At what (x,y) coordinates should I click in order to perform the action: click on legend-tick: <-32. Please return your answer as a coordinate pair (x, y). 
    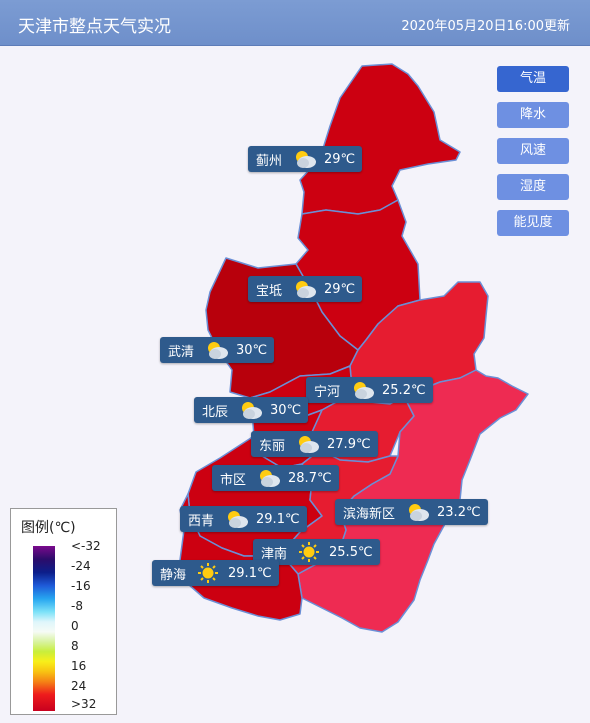
    Looking at the image, I should click on (86, 546).